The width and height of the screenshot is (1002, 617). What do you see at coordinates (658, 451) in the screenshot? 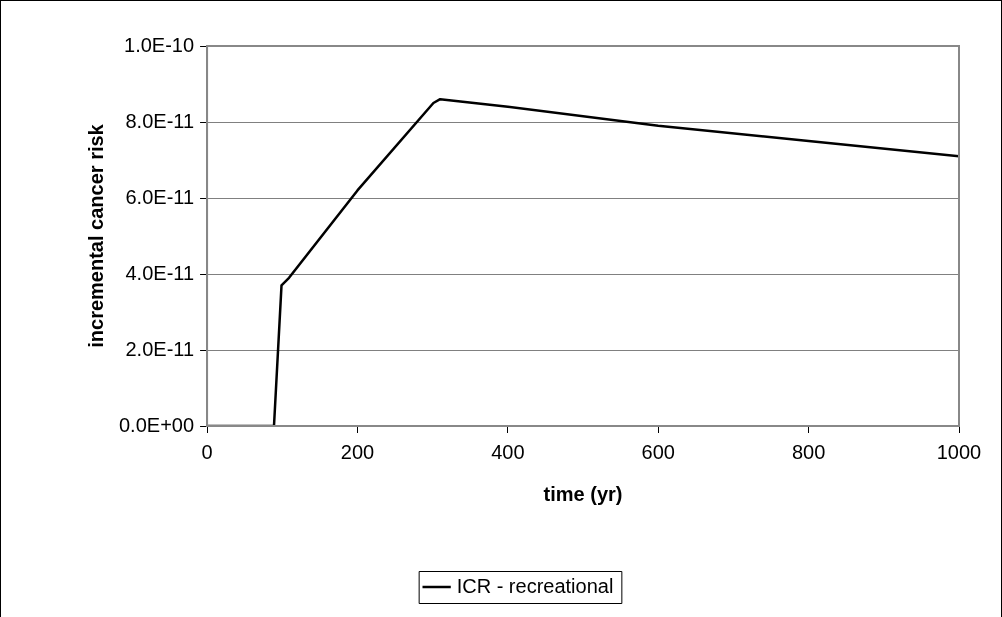
I see `x-tick-label: 600` at bounding box center [658, 451].